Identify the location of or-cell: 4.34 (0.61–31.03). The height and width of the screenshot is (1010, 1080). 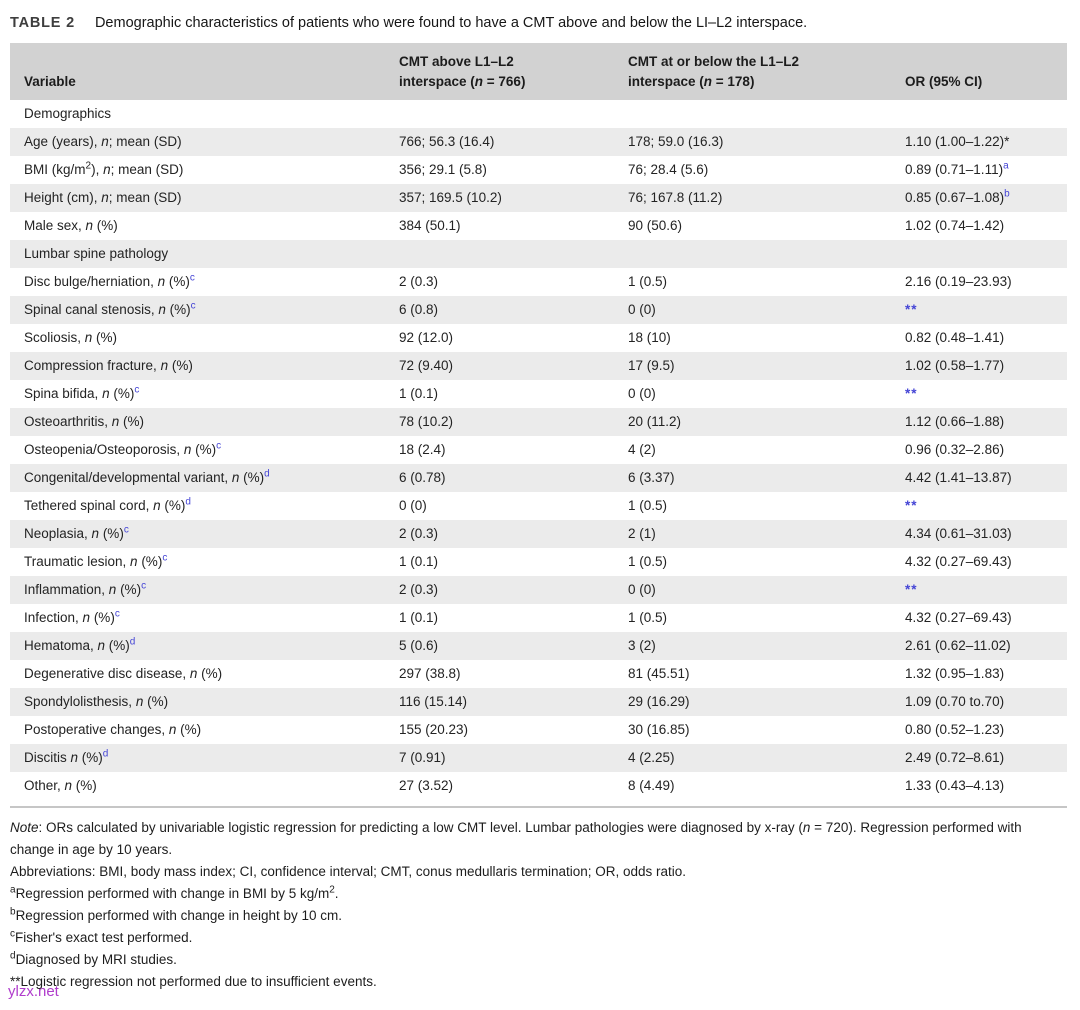
(958, 533).